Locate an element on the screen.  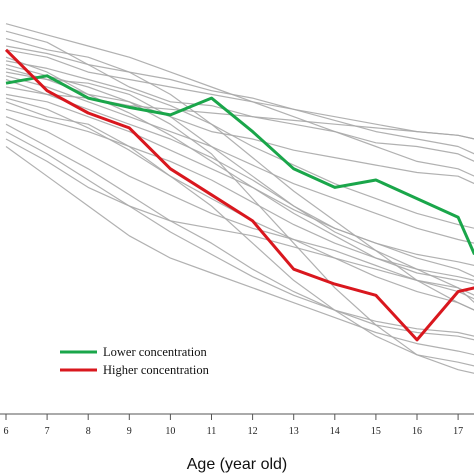
x-tick-label: 6 is located at coordinates (6, 431).